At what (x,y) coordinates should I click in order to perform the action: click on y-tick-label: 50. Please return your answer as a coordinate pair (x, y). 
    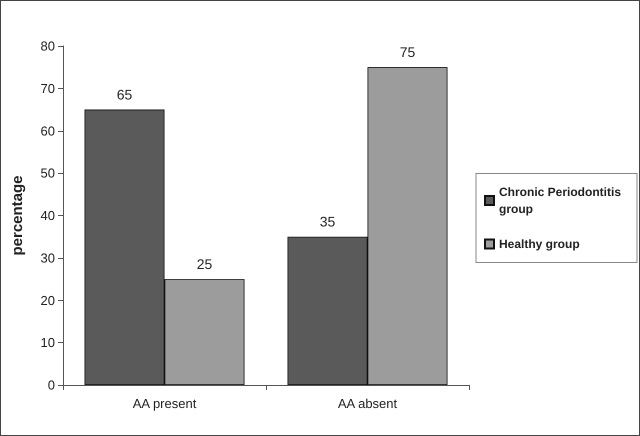
    Looking at the image, I should click on (47, 173).